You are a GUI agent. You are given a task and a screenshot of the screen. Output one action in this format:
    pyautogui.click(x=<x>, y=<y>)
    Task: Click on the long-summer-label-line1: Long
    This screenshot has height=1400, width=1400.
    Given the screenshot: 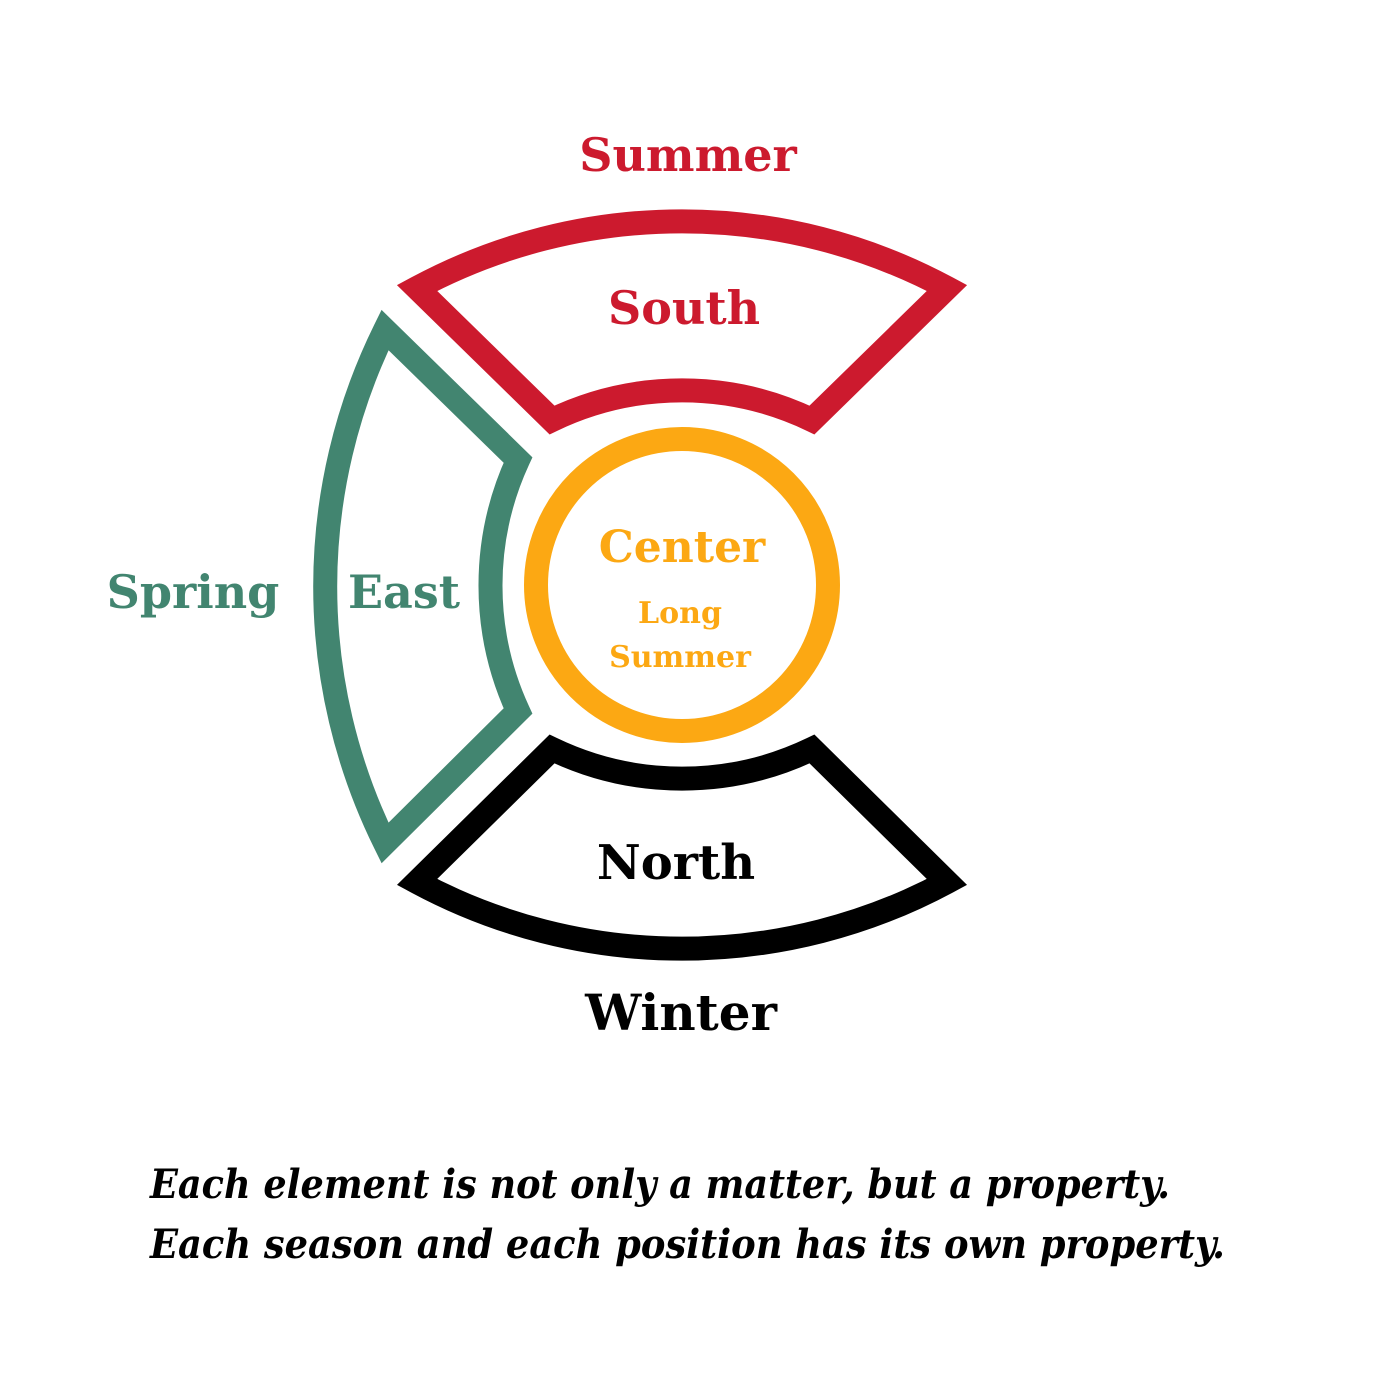 What is the action you would take?
    pyautogui.click(x=680, y=613)
    